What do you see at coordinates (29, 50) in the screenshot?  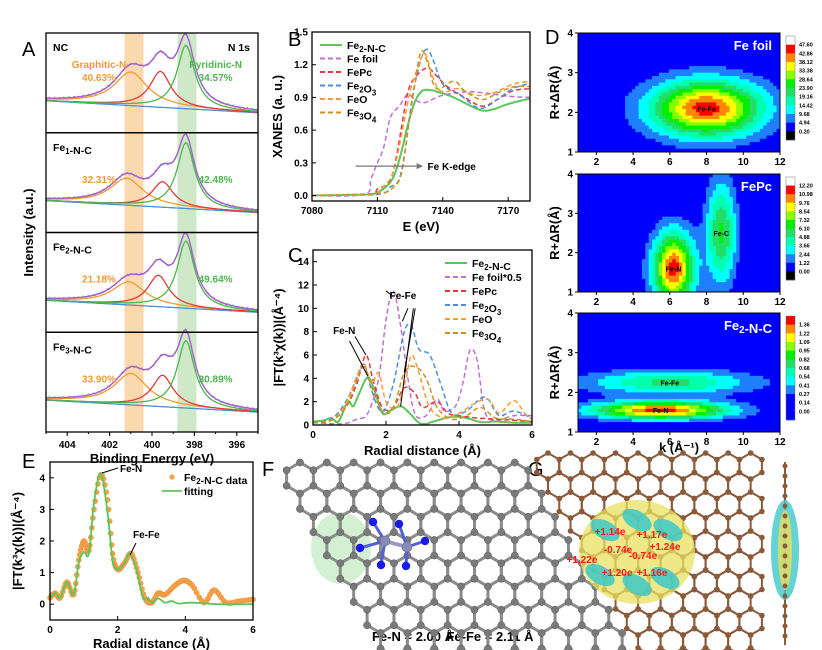 I see `panel-label-a: A` at bounding box center [29, 50].